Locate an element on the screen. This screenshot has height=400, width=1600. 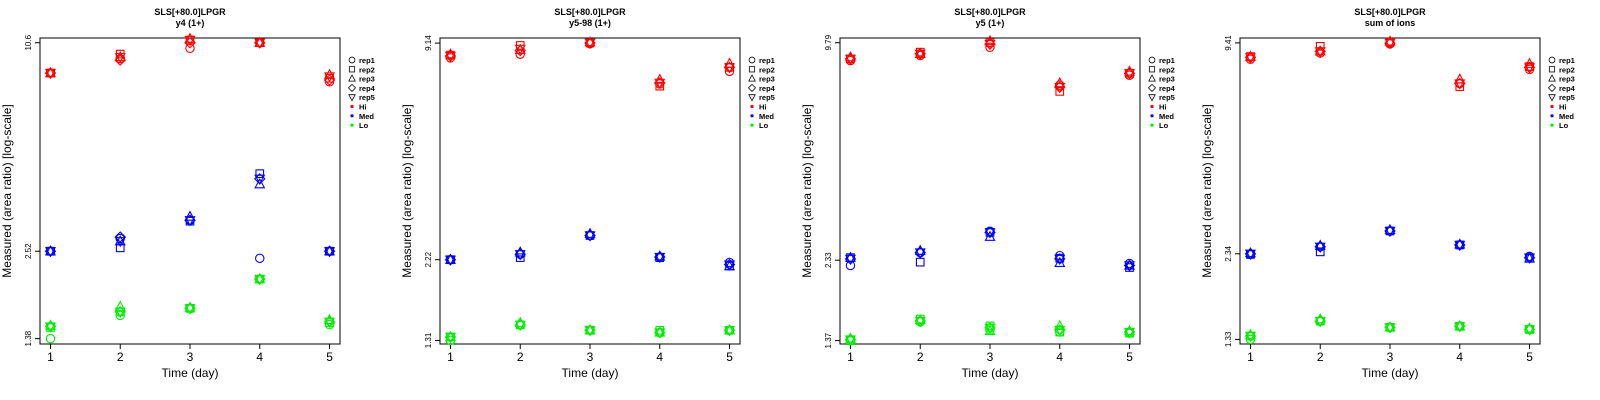
x-tick-label: 2 is located at coordinates (120, 357).